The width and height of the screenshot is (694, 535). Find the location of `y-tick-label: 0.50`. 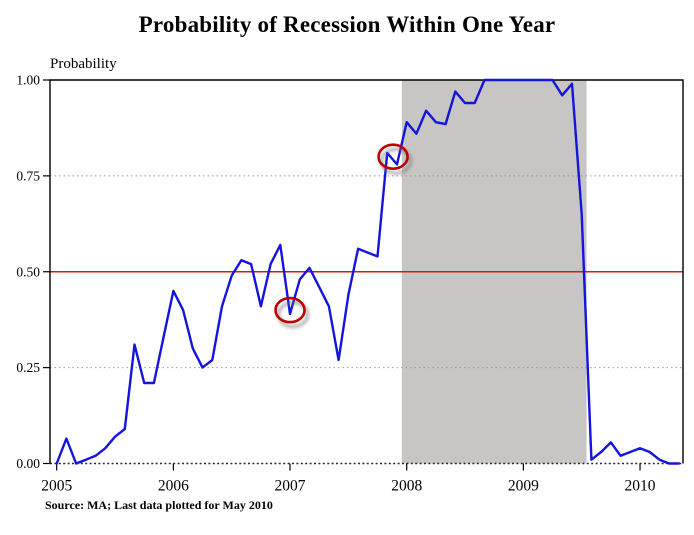

y-tick-label: 0.50 is located at coordinates (28, 271).